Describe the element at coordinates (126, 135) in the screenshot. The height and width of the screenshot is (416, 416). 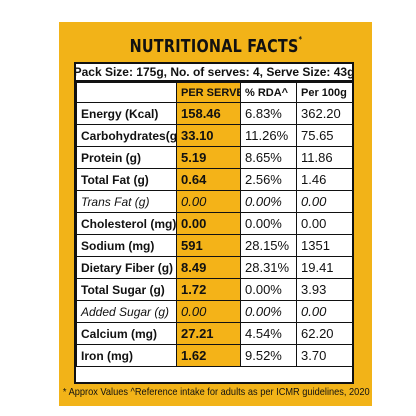
I see `nutrient-name: Carbohydrates(g)` at that location.